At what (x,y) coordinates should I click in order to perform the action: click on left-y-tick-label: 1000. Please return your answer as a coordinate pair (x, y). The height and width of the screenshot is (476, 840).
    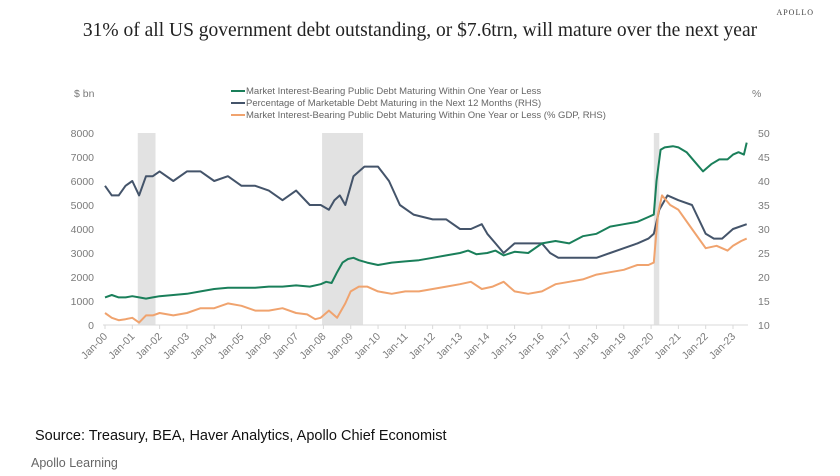
    Looking at the image, I should click on (83, 302).